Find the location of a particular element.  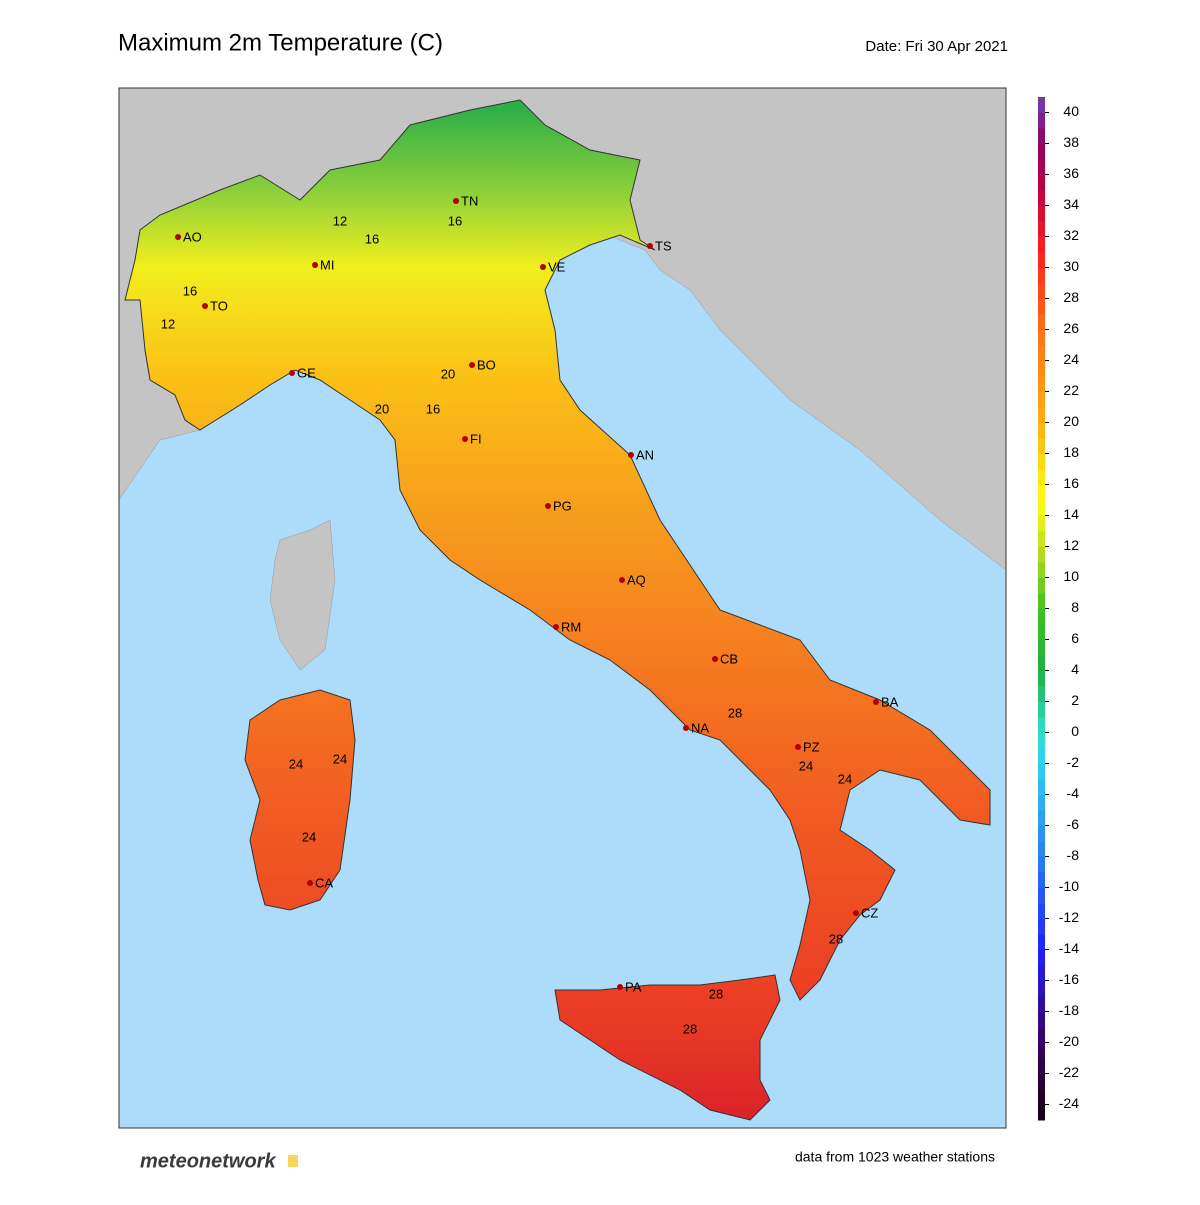

city-label: TN is located at coordinates (469, 200).